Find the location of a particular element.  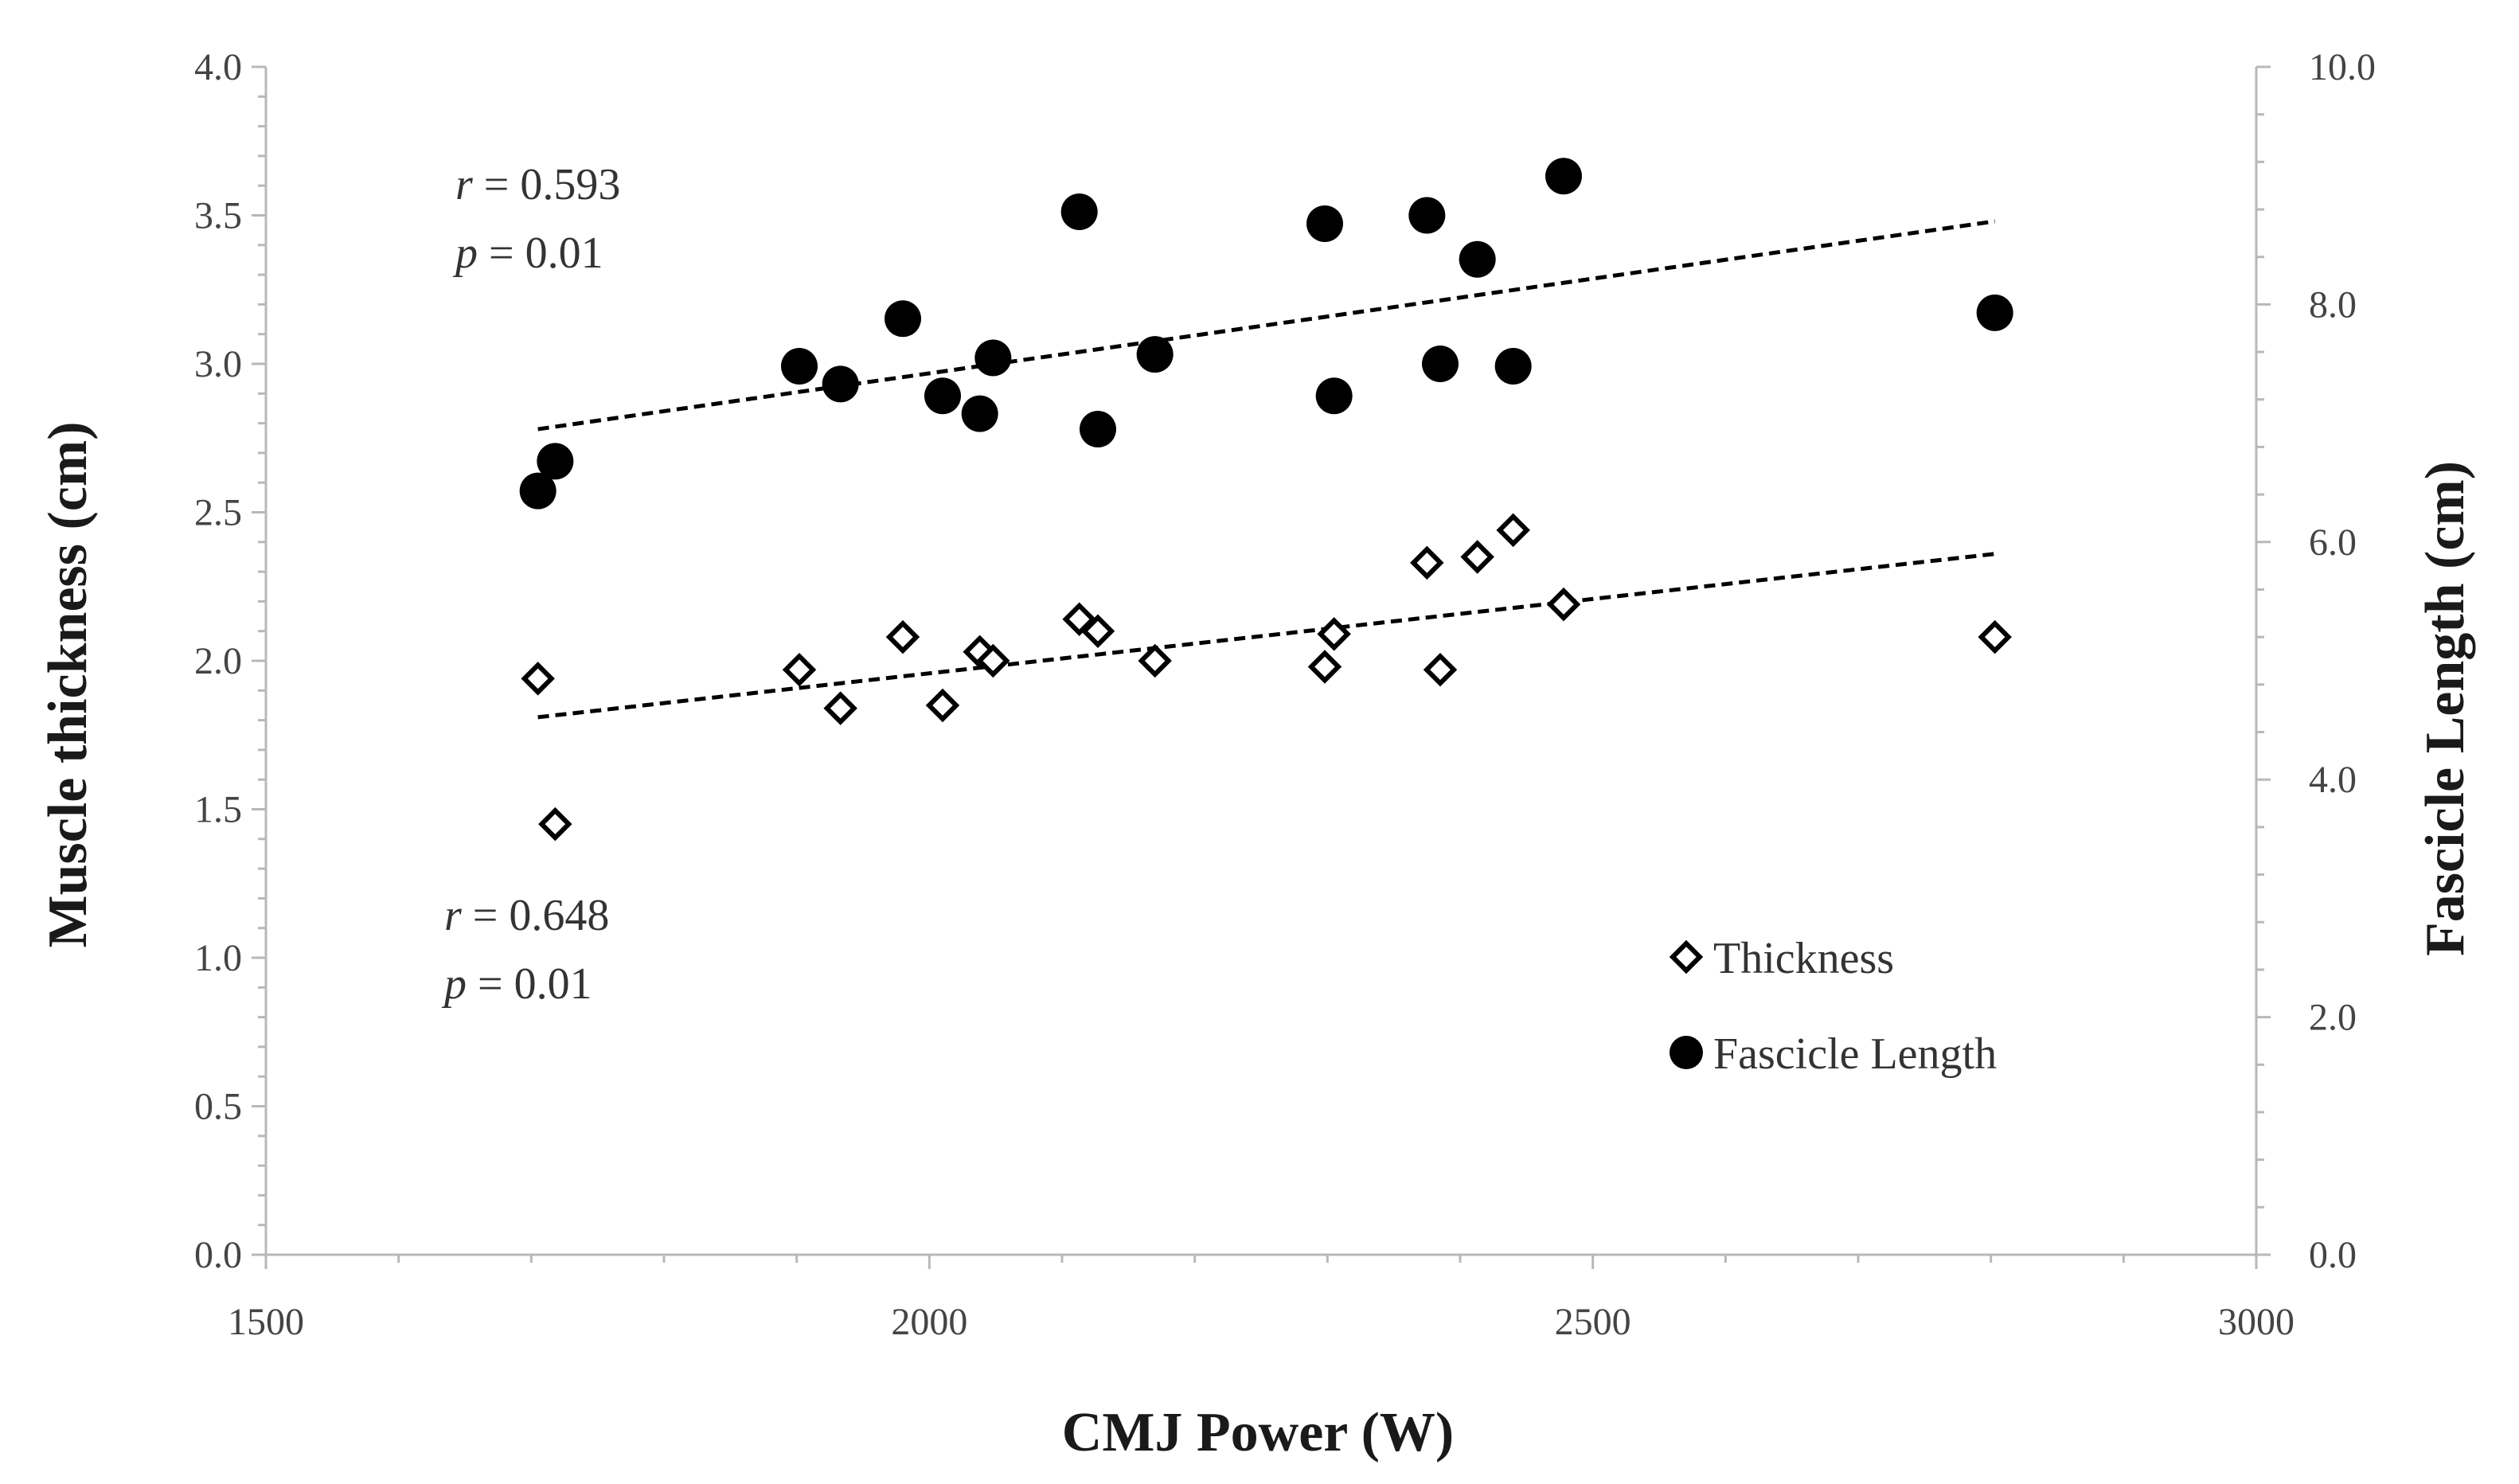

y-tick-label: 4.0 is located at coordinates (218, 67).